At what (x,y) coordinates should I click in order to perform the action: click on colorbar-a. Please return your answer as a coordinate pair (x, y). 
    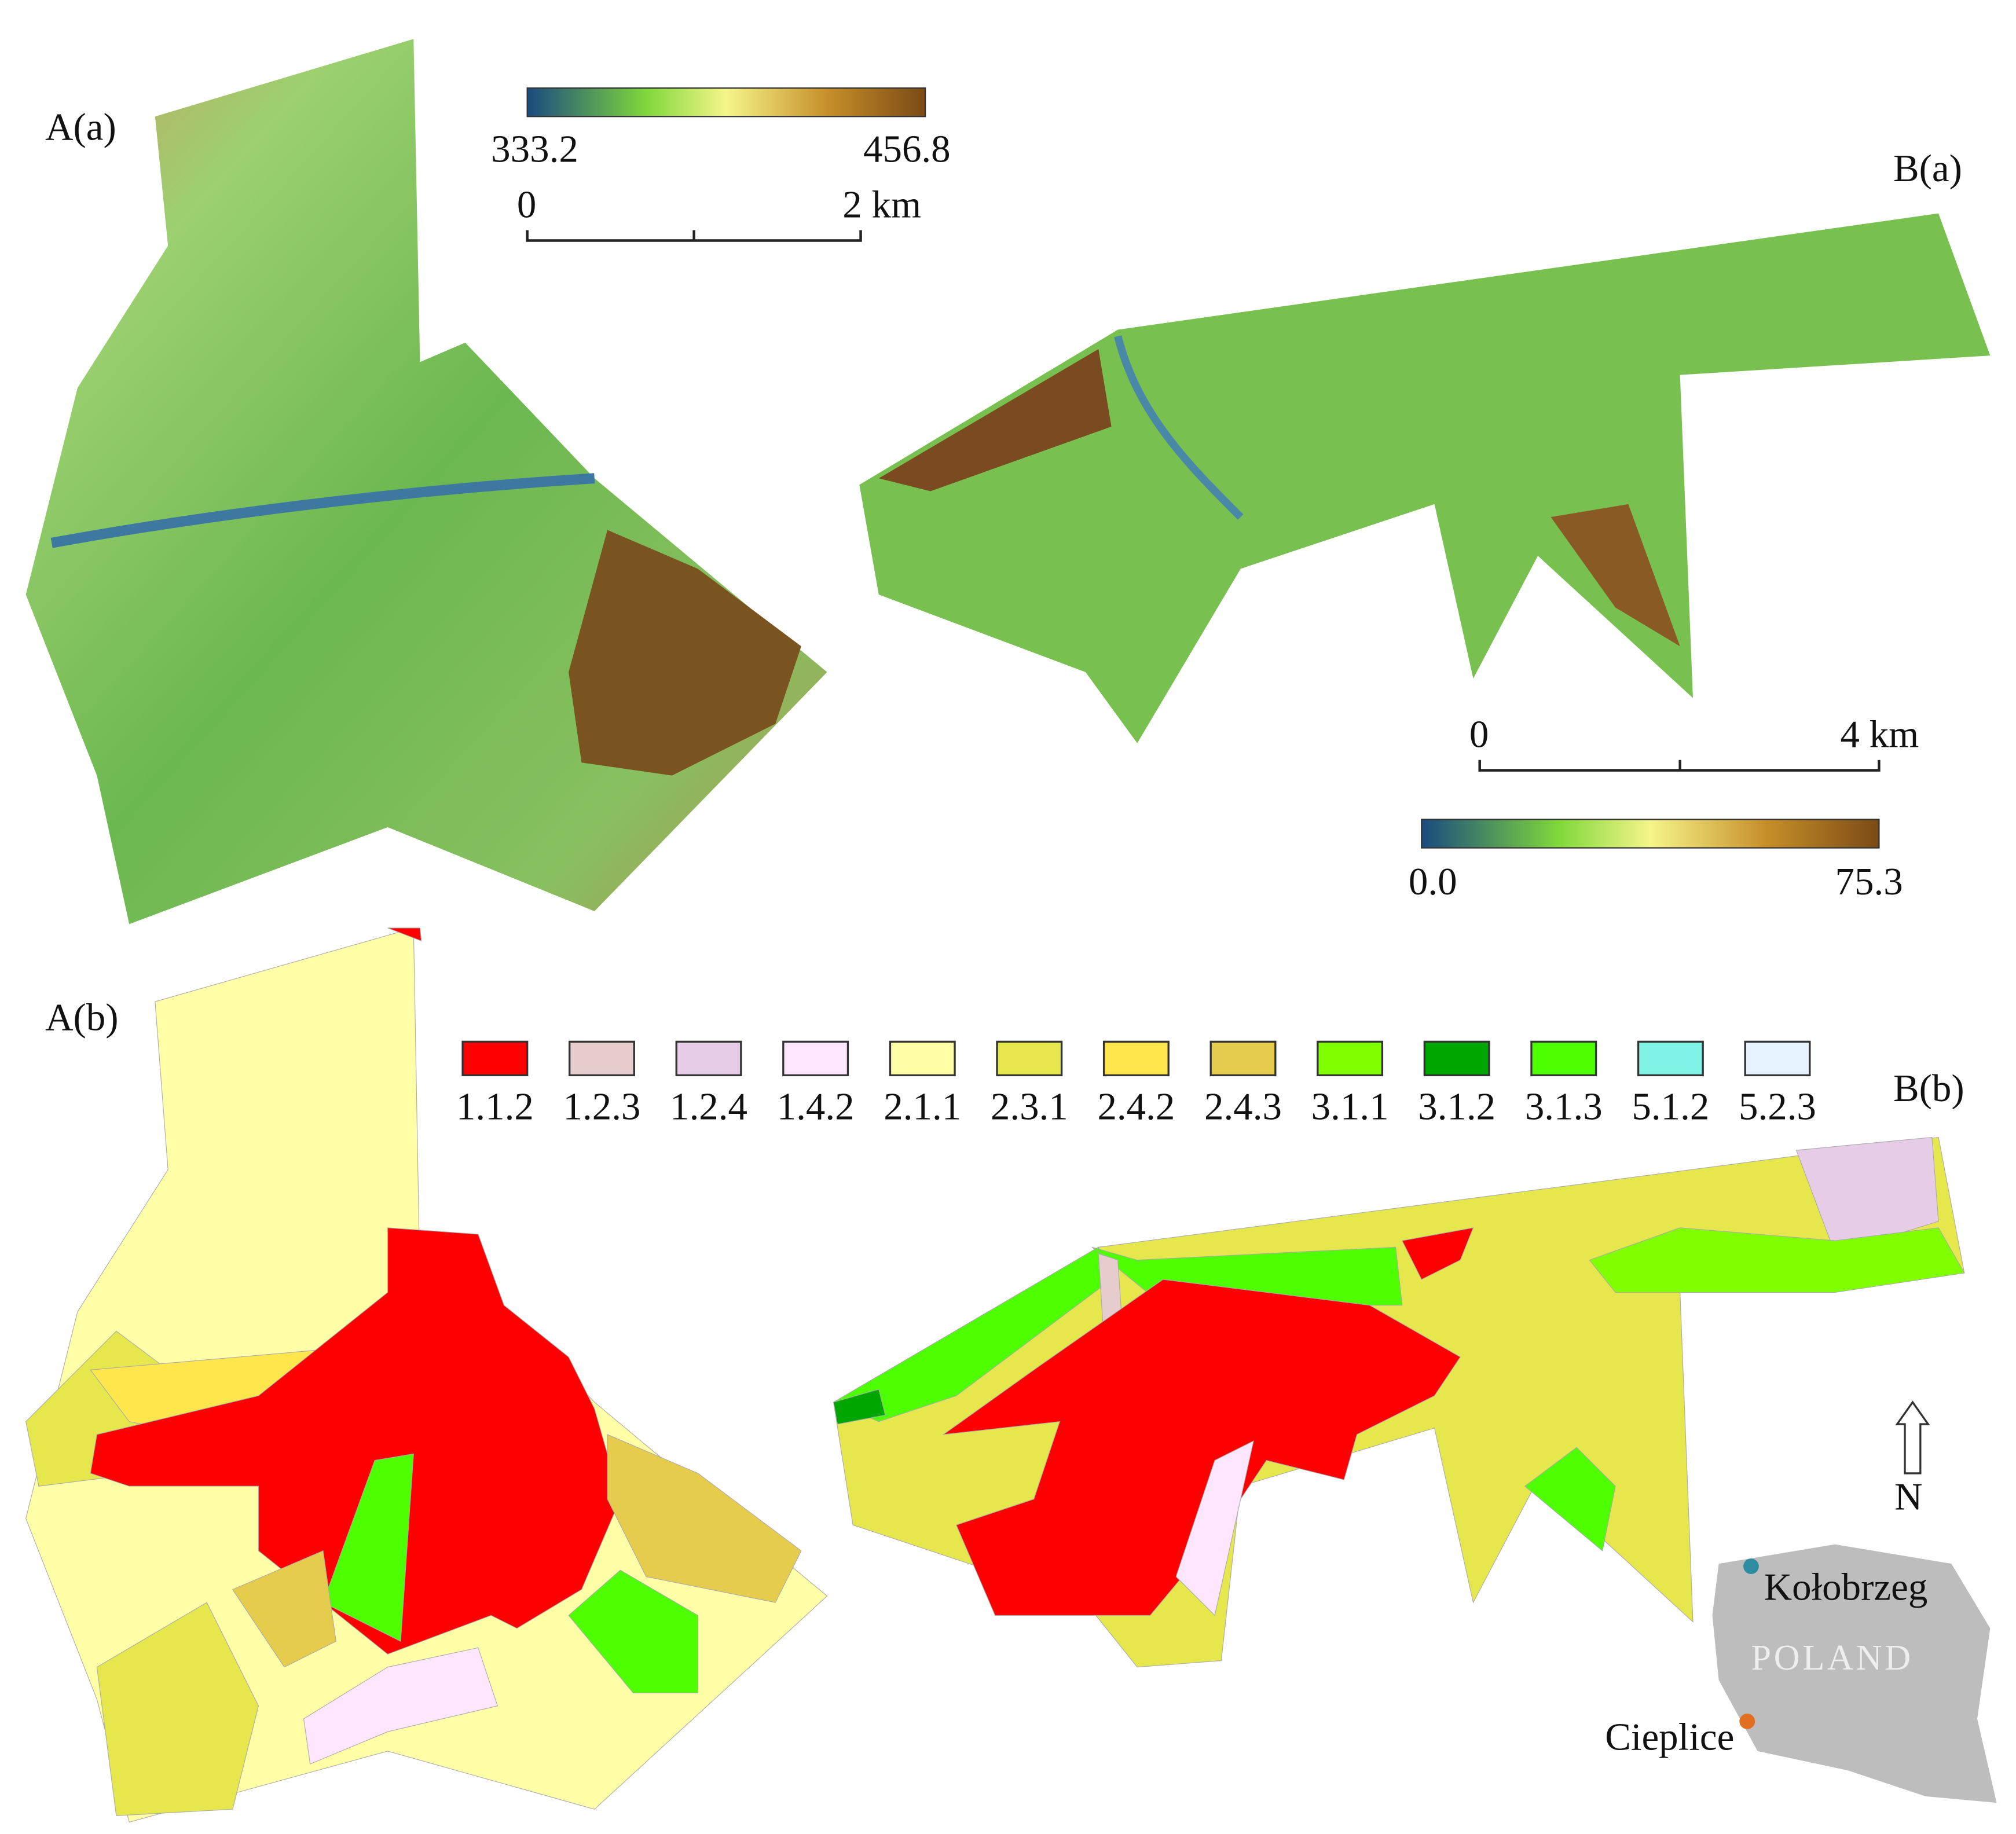
    Looking at the image, I should click on (726, 102).